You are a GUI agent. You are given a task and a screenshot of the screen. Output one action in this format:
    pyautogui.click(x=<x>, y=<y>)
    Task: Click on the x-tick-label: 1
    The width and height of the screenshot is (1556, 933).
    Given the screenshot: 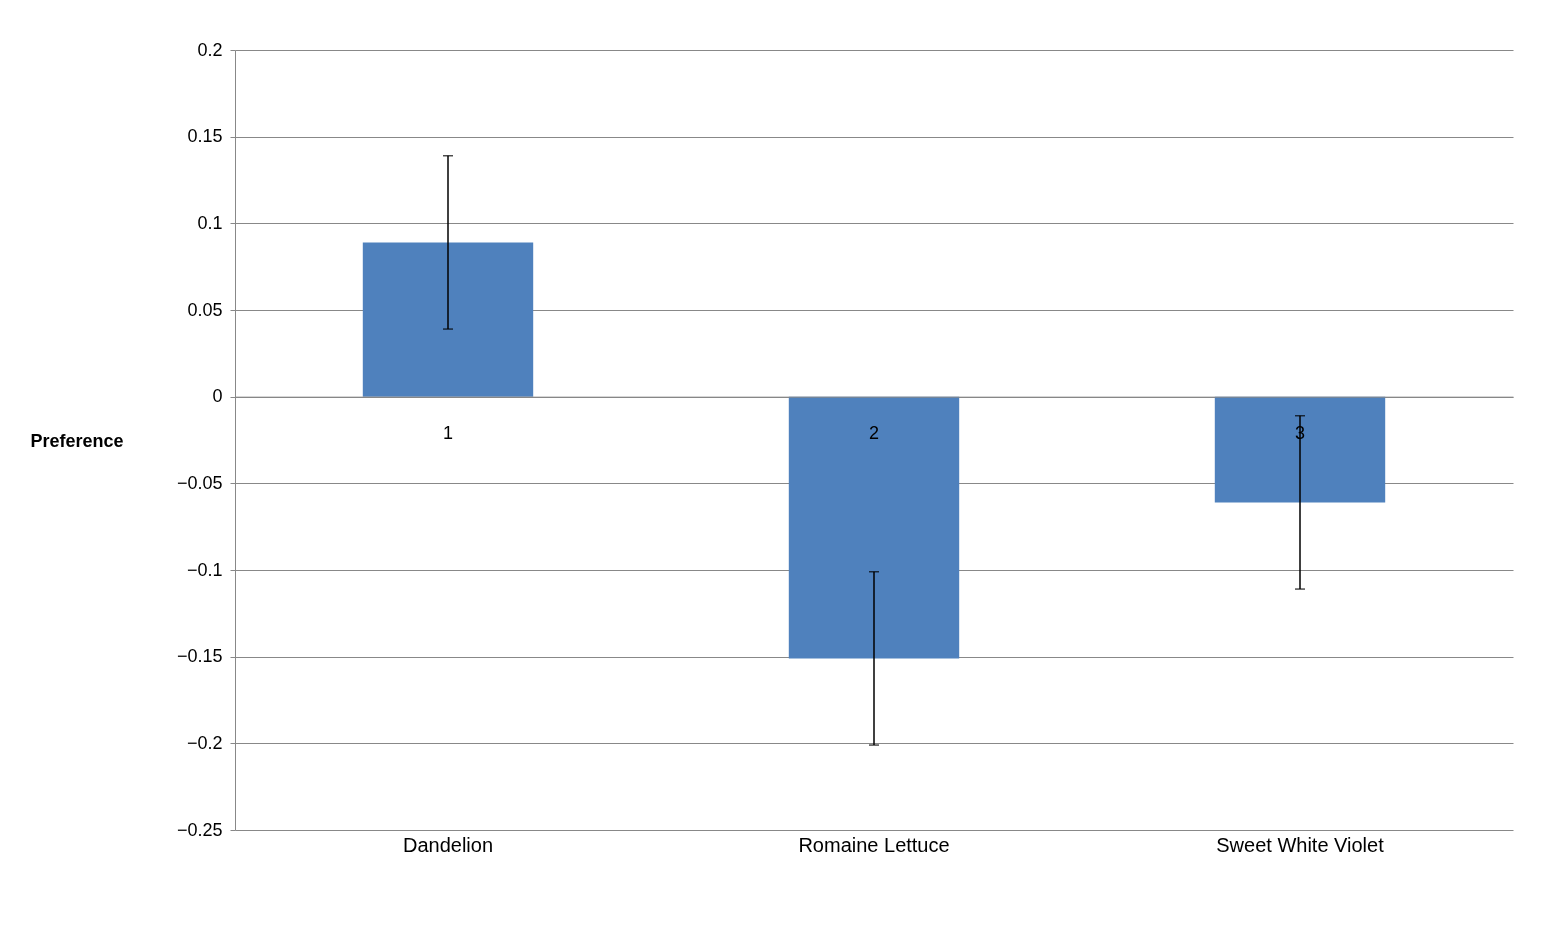 What is the action you would take?
    pyautogui.click(x=448, y=433)
    